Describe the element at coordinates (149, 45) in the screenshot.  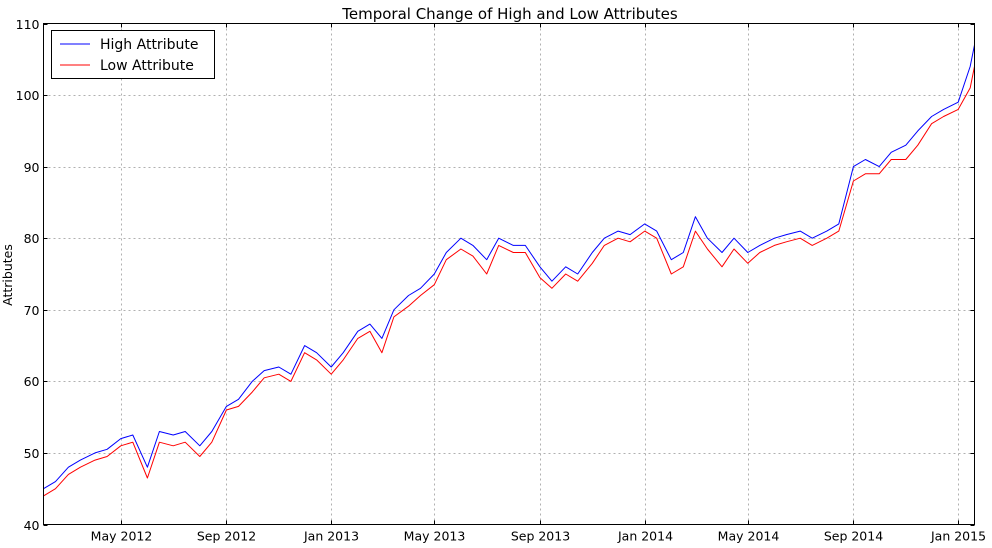
I see `legend-label-high: High Attribute` at that location.